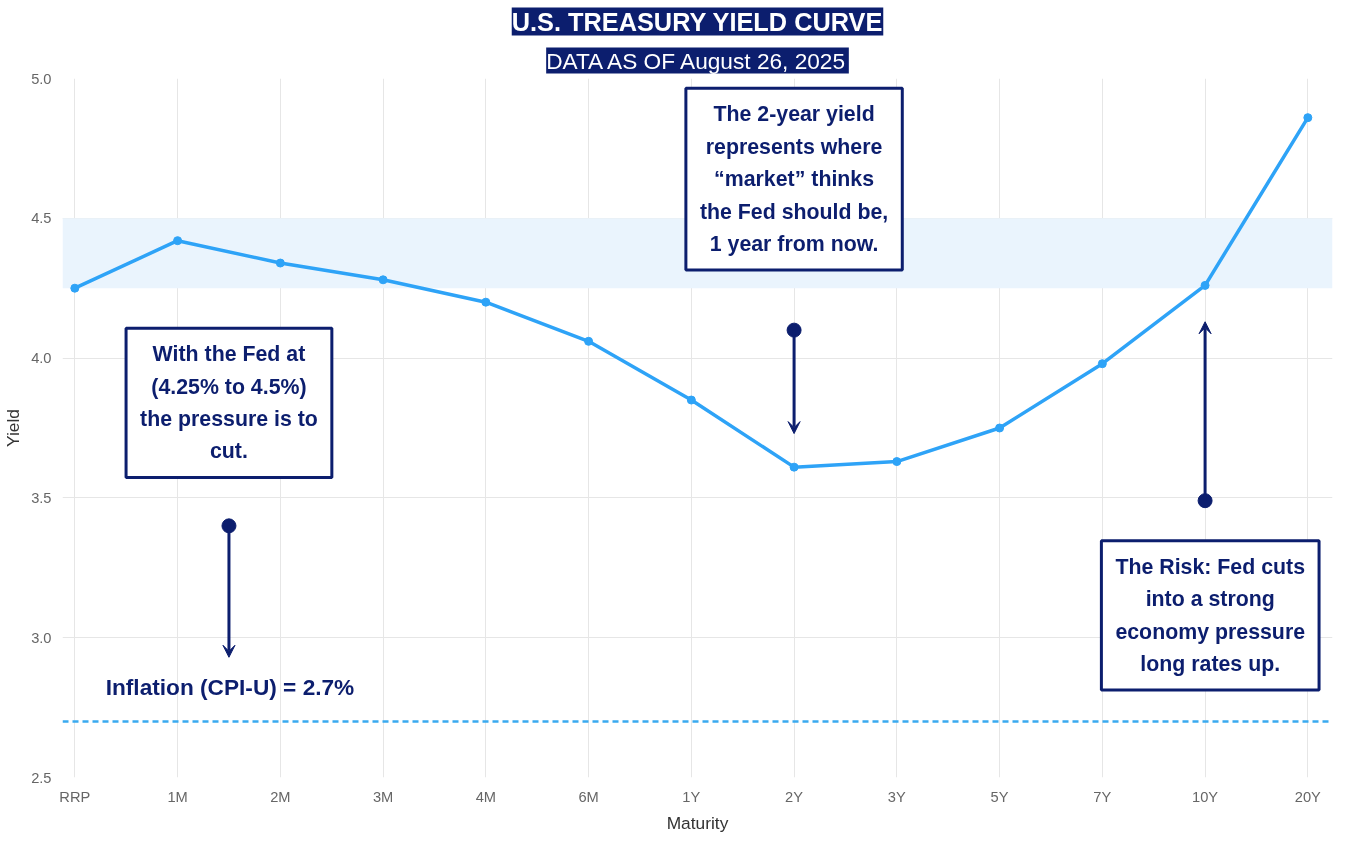  Describe the element at coordinates (1210, 615) in the screenshot. I see `annotation: The Risk: Fed cuts into a strong economy pressure long rates up.` at that location.